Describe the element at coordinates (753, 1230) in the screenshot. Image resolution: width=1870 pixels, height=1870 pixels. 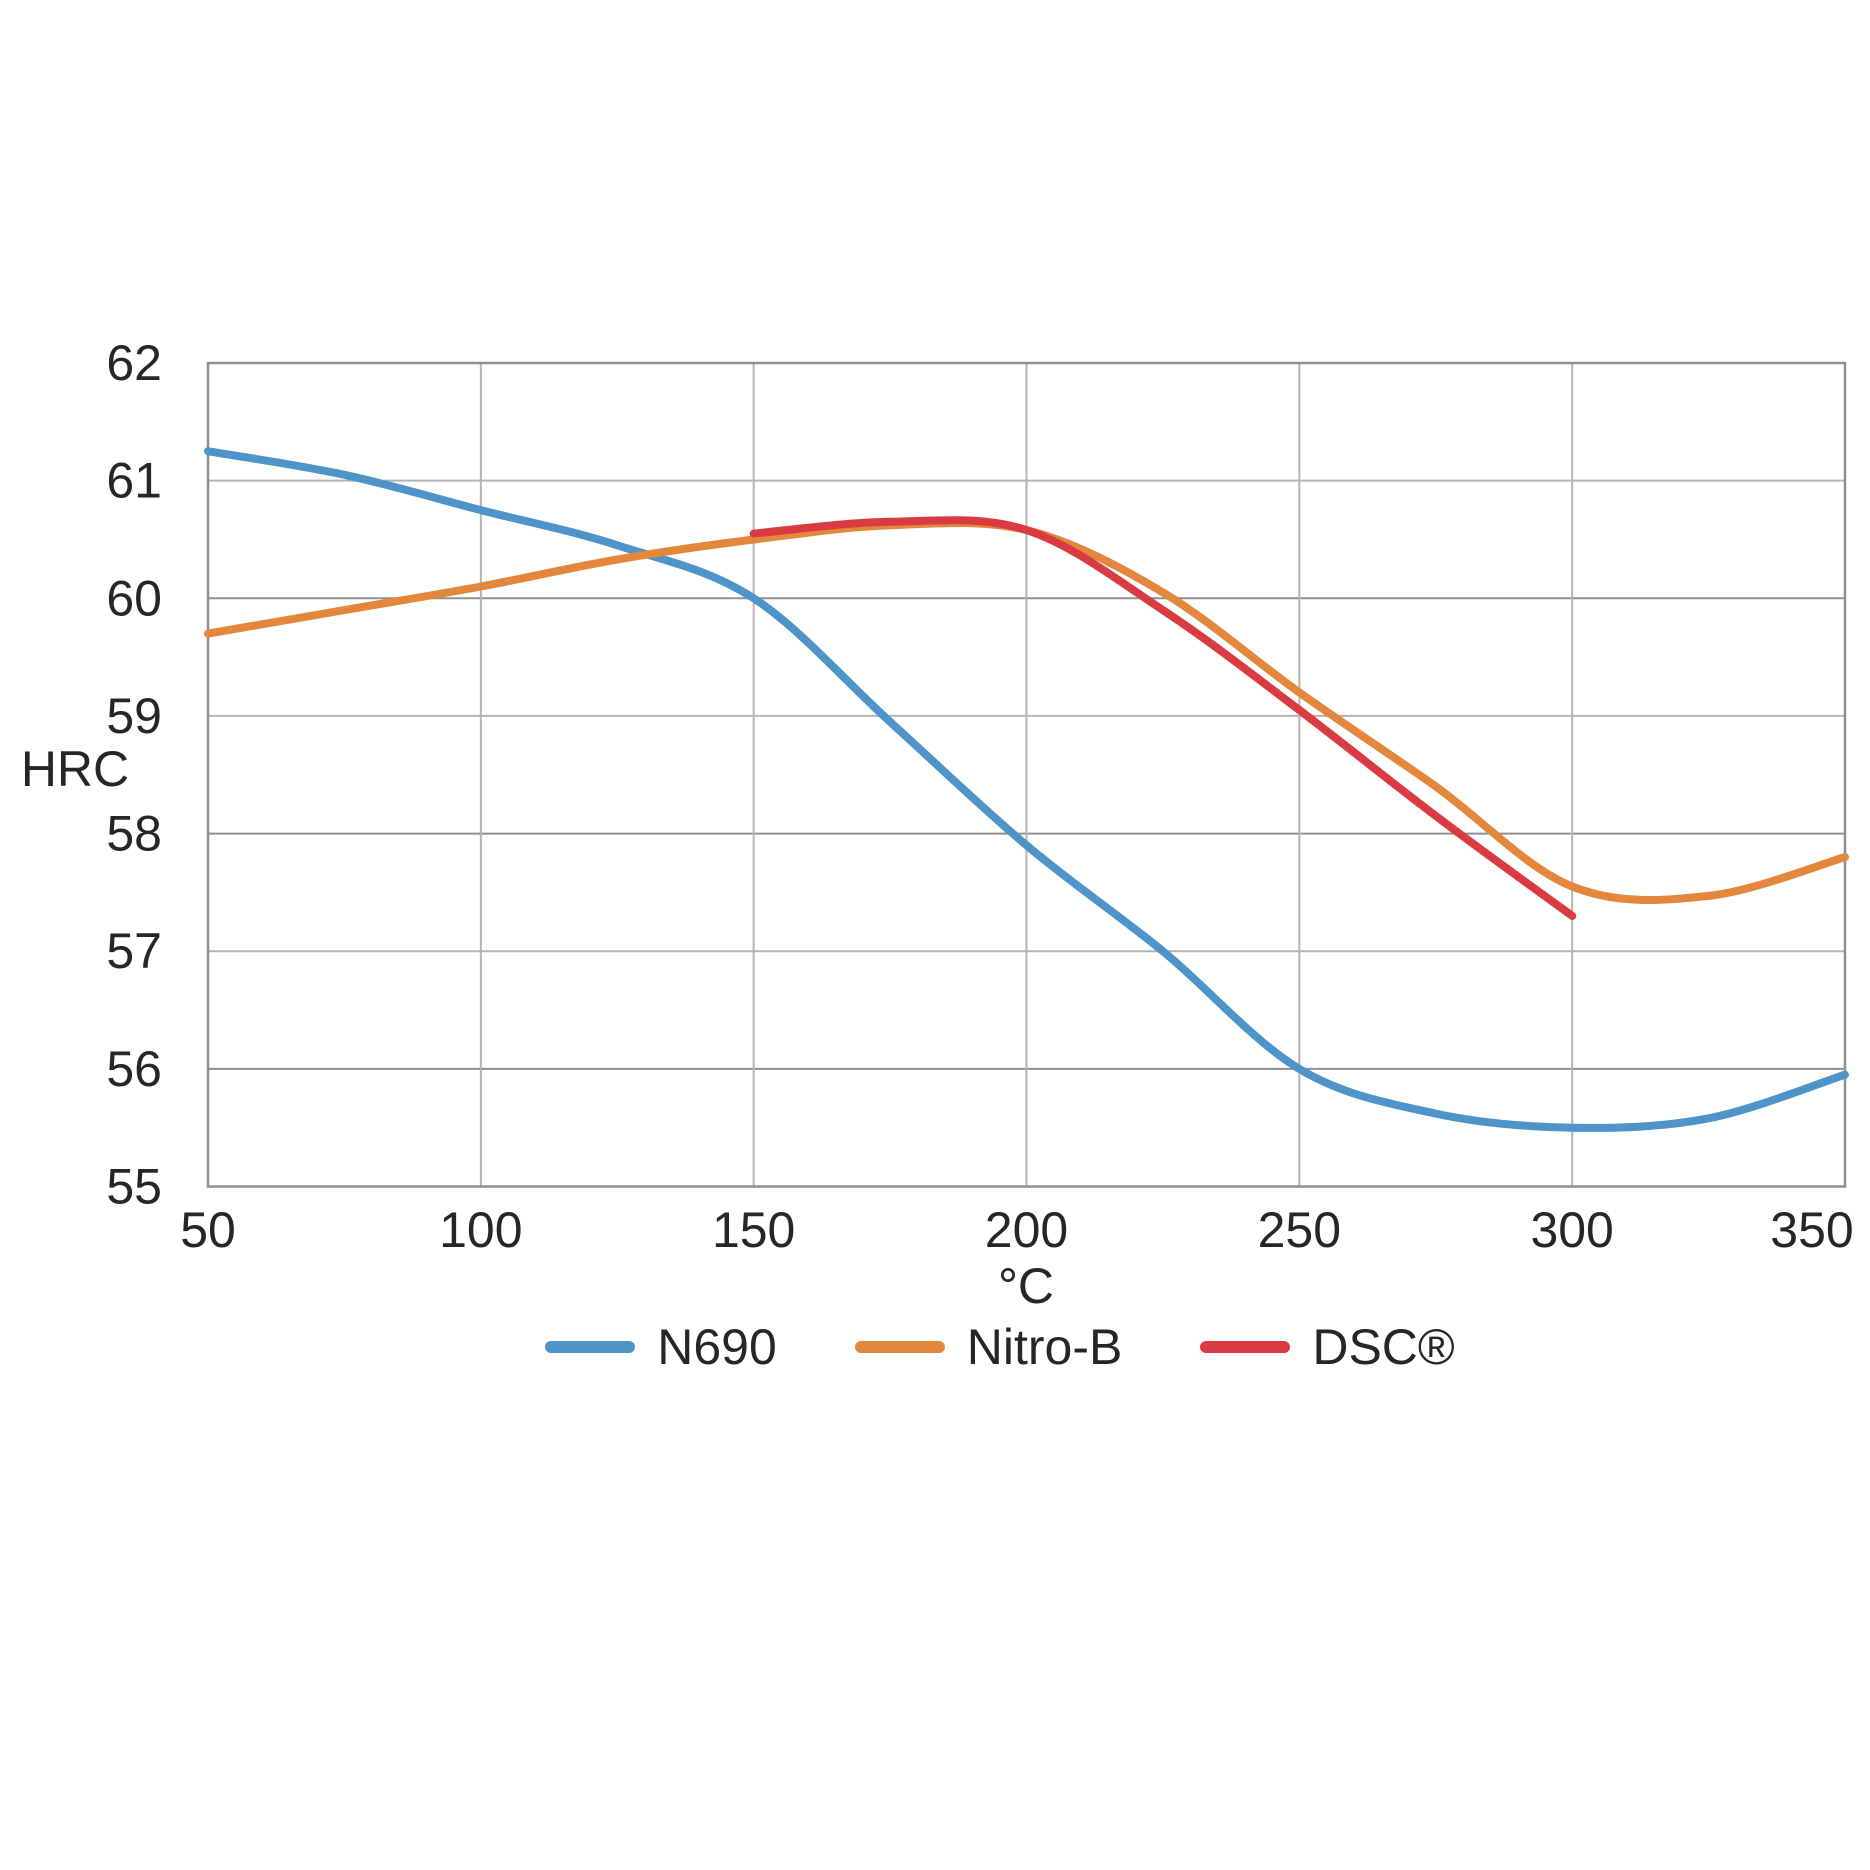
I see `x-tick-label-150: 150` at that location.